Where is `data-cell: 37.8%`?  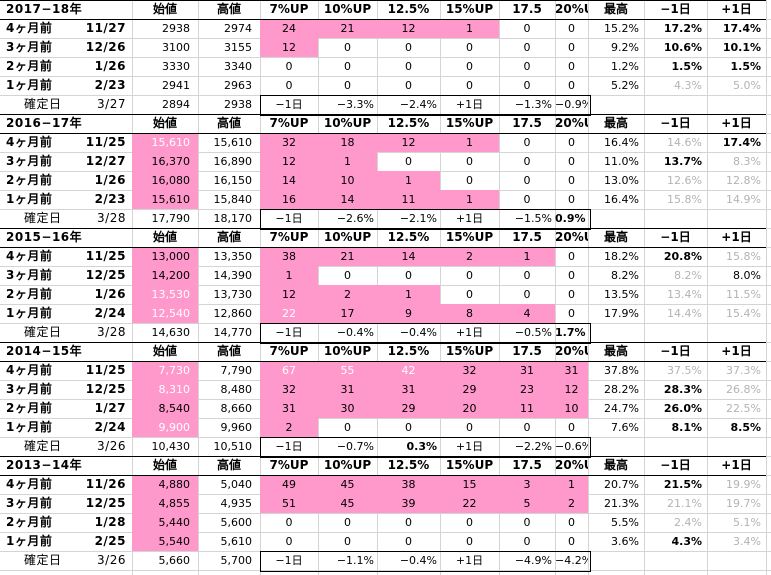 data-cell: 37.8% is located at coordinates (621, 370).